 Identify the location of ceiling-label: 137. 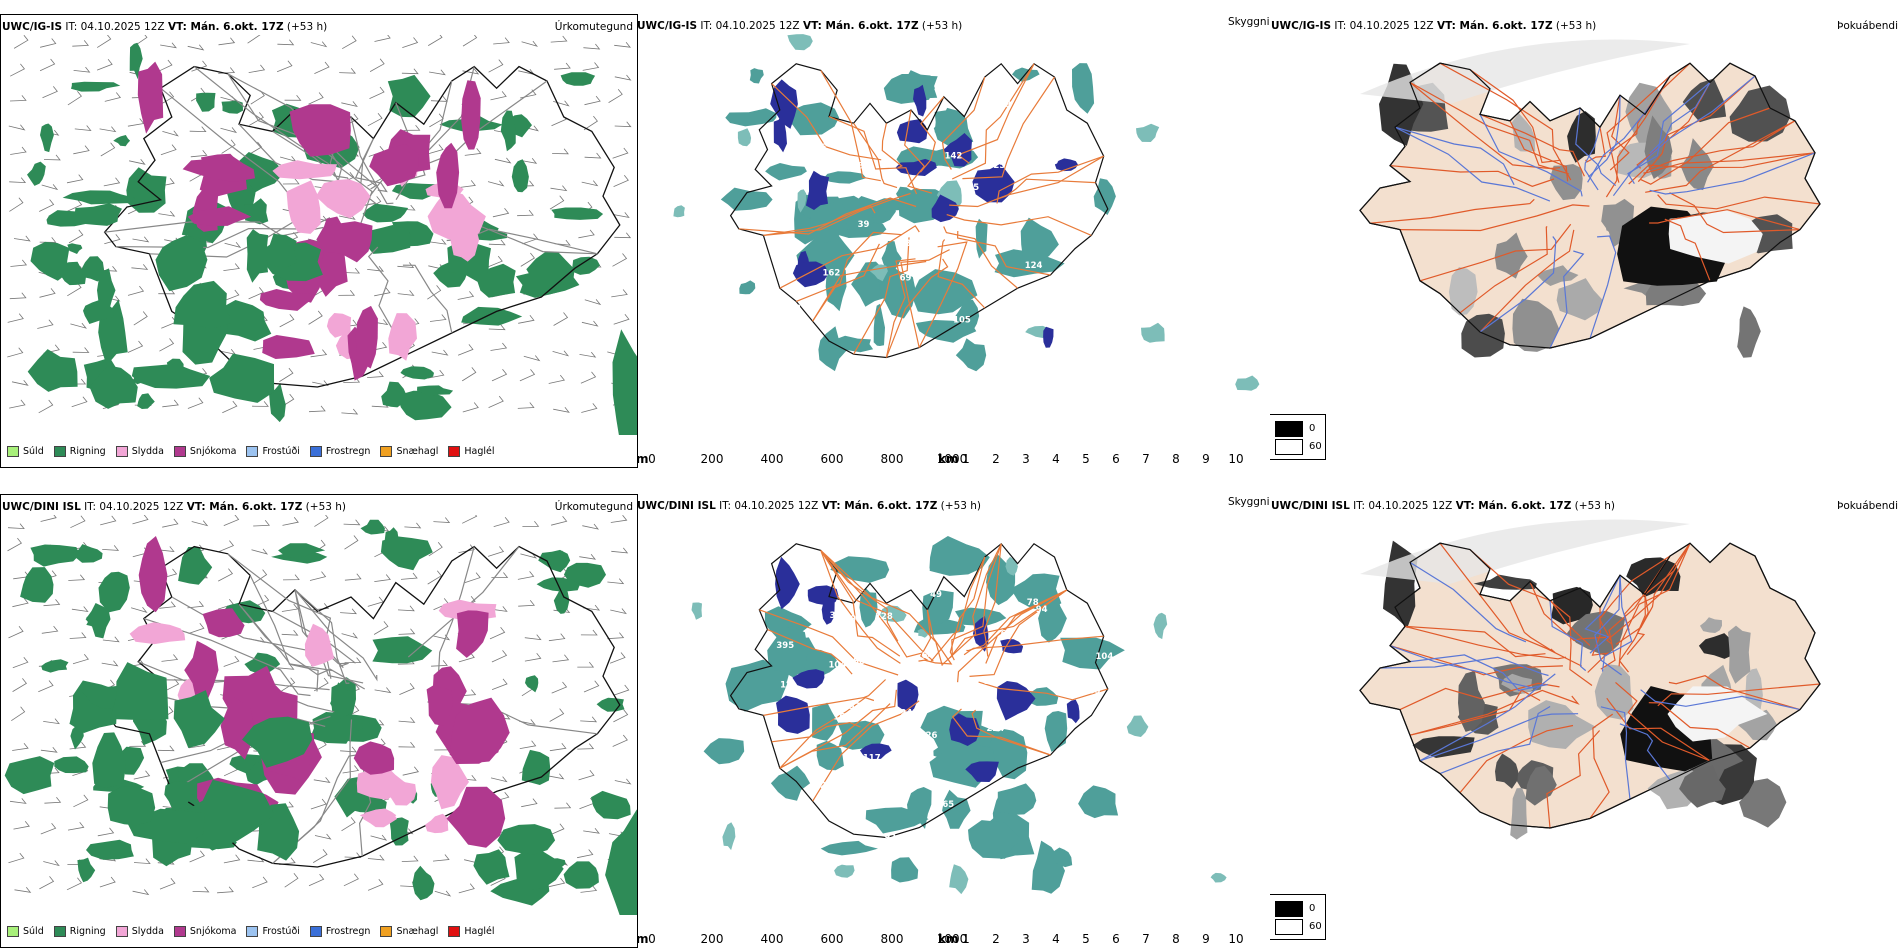
(785, 838).